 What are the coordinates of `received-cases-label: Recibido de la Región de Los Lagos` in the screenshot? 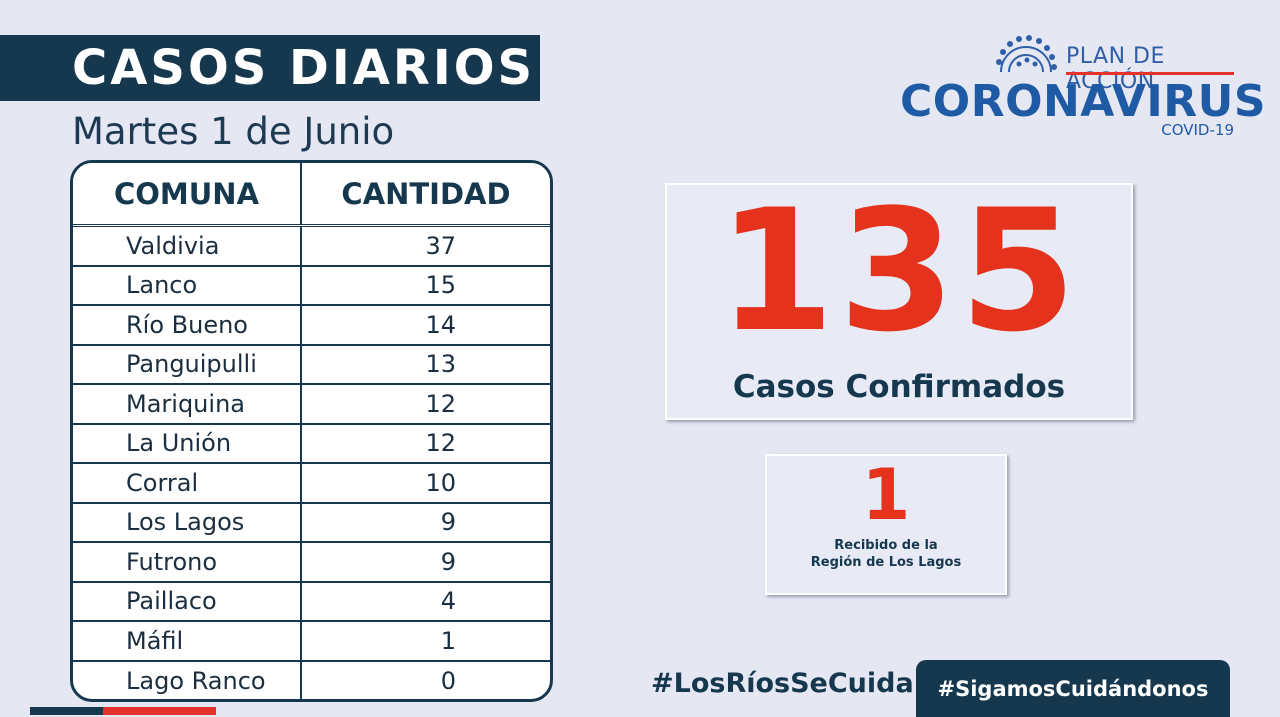 It's located at (886, 554).